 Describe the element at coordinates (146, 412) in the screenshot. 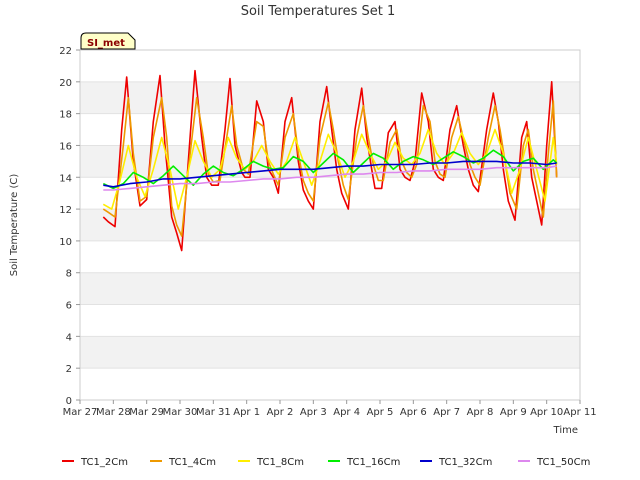

I see `x-tick-label: Mar 29` at that location.